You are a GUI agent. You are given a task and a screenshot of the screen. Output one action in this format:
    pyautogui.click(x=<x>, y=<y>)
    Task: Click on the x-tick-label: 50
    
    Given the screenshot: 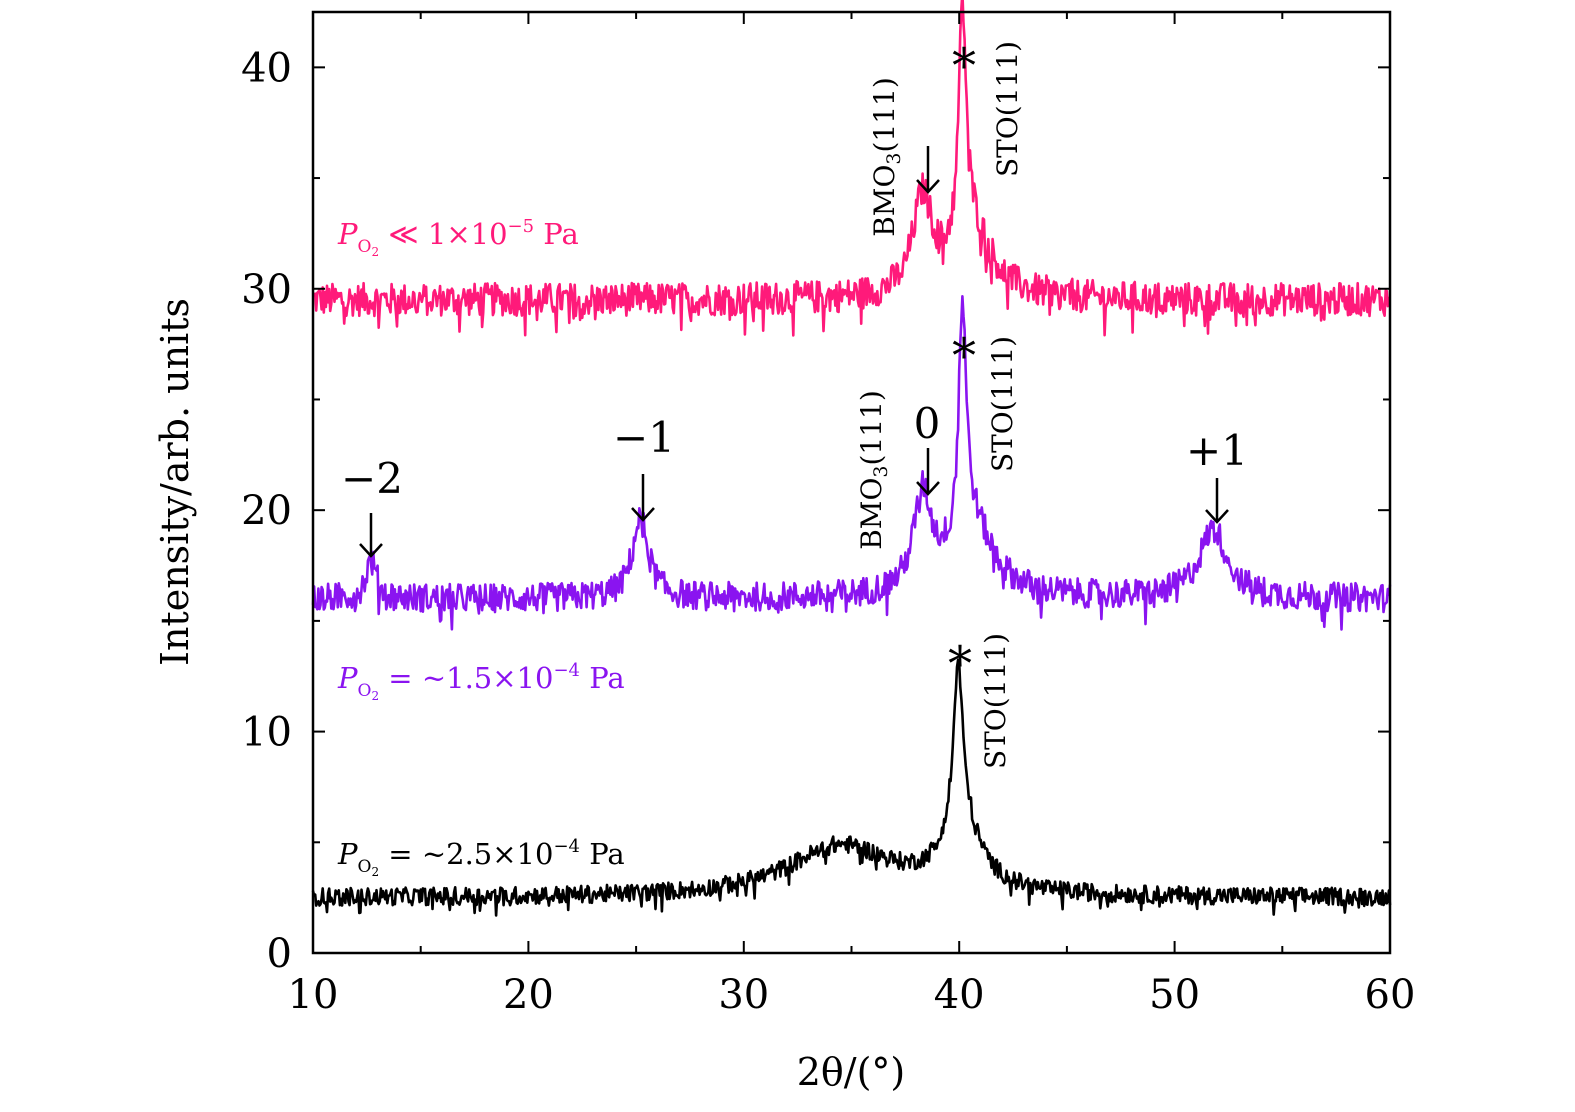 What is the action you would take?
    pyautogui.click(x=1174, y=995)
    